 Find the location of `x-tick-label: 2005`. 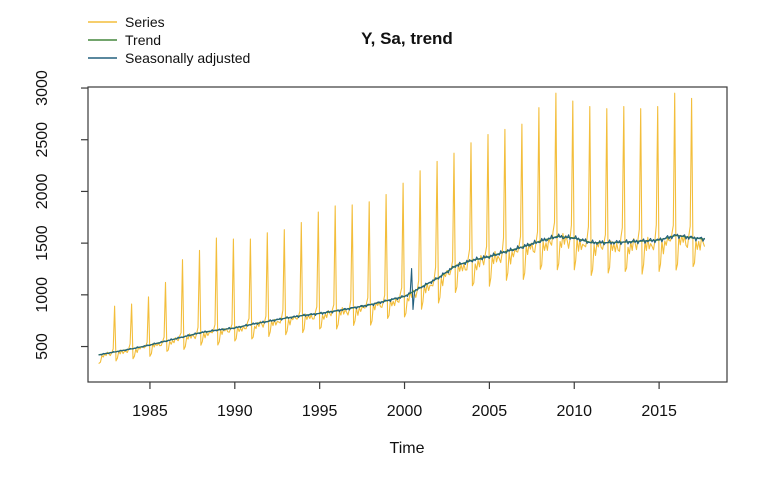

x-tick-label: 2005 is located at coordinates (490, 411).